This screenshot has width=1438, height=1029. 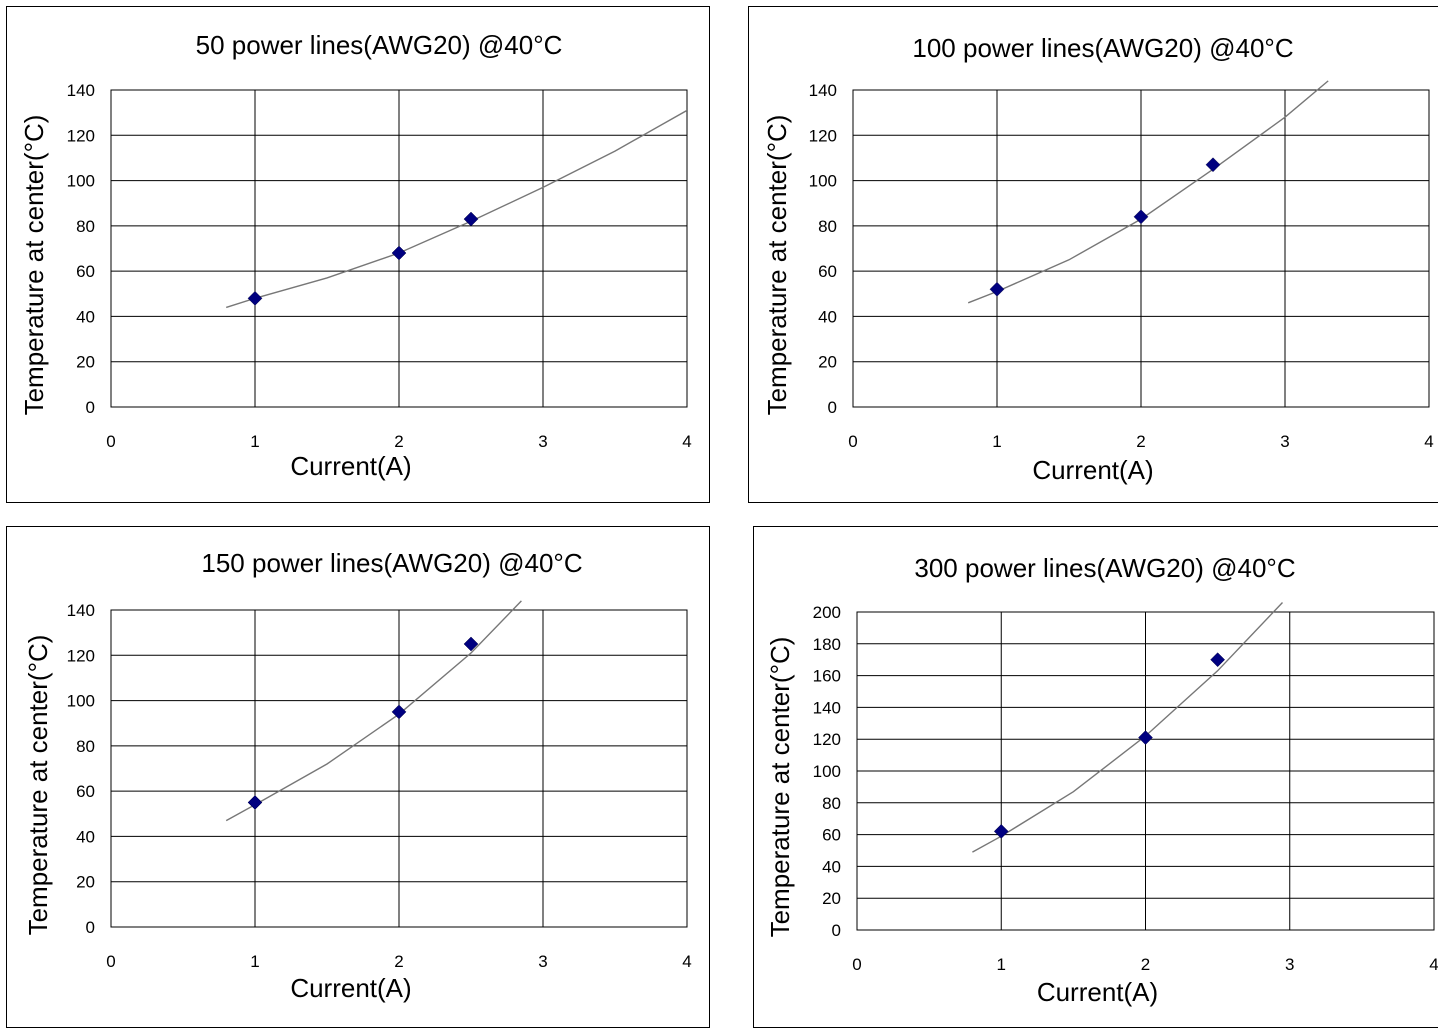 What do you see at coordinates (1102, 48) in the screenshot?
I see `chart-title: 100 power lines(AWG20) @40°C` at bounding box center [1102, 48].